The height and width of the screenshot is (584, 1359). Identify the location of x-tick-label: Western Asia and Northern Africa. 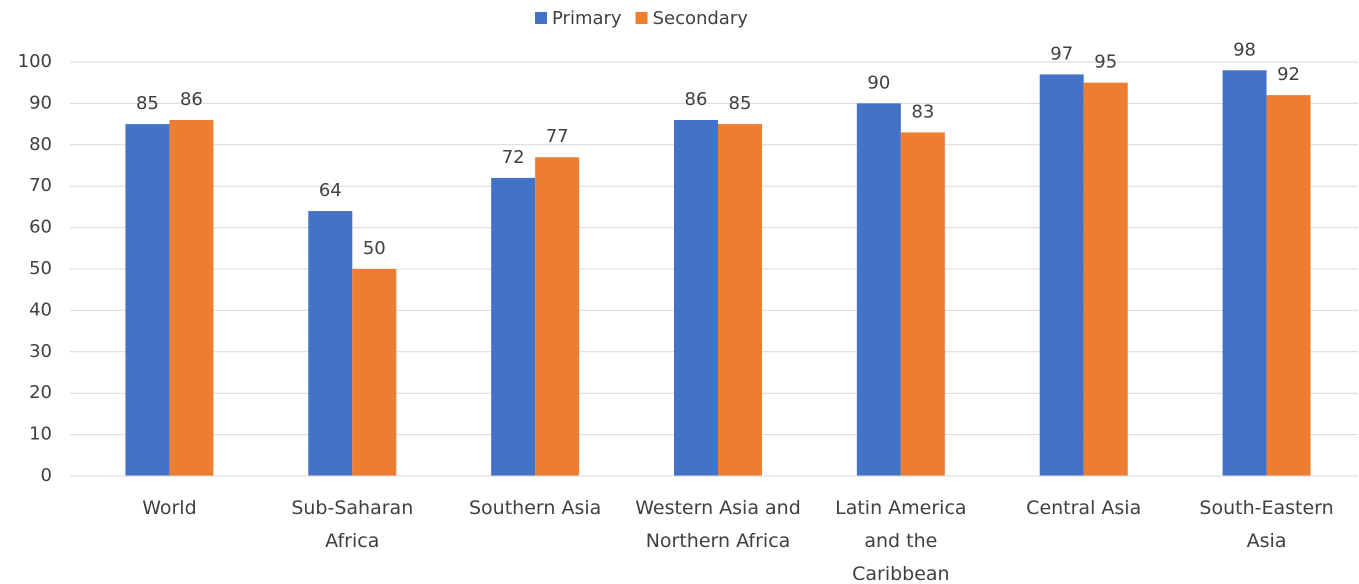
(718, 524).